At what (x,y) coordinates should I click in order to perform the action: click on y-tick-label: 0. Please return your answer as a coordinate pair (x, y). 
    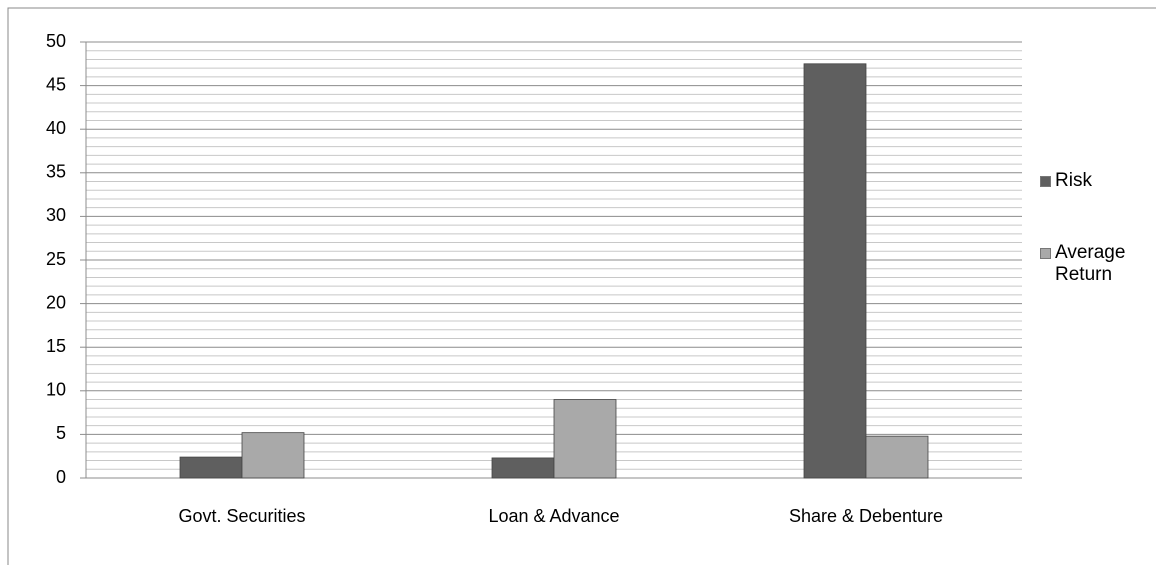
    Looking at the image, I should click on (61, 477).